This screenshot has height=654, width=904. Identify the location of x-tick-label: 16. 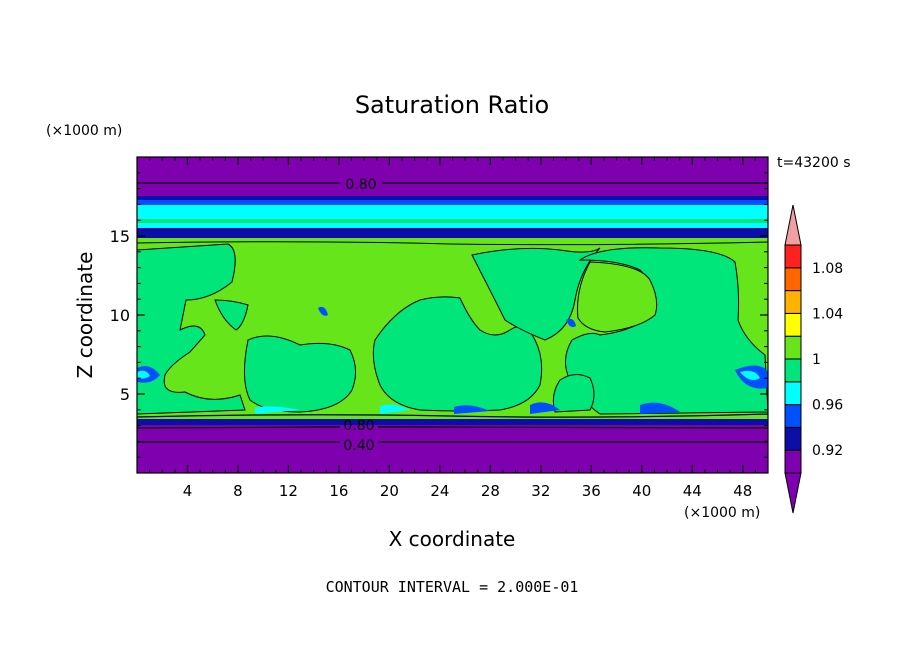
(338, 491).